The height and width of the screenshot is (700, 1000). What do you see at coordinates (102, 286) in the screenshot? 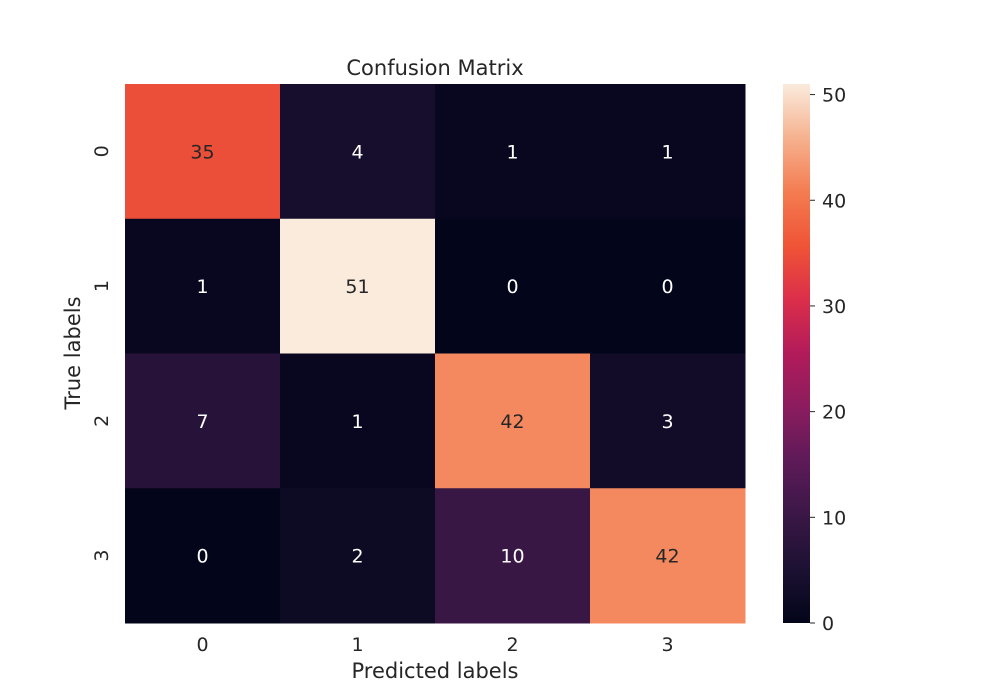
I see `y-tick-label: 1` at bounding box center [102, 286].